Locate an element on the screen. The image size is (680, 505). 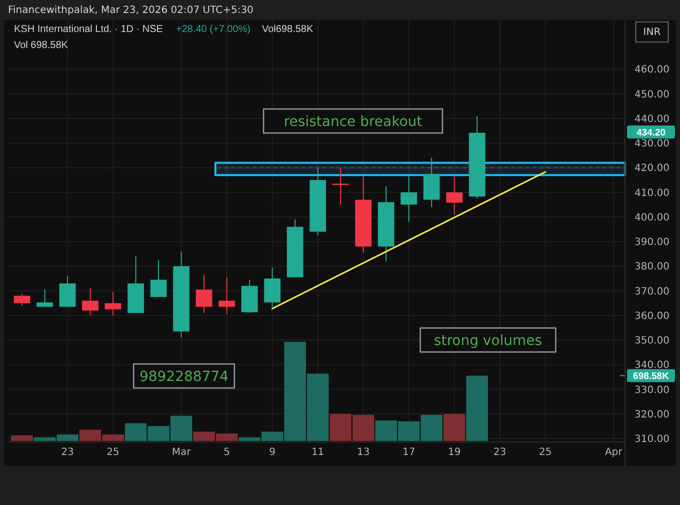
x-tick-label: 9 is located at coordinates (272, 452).